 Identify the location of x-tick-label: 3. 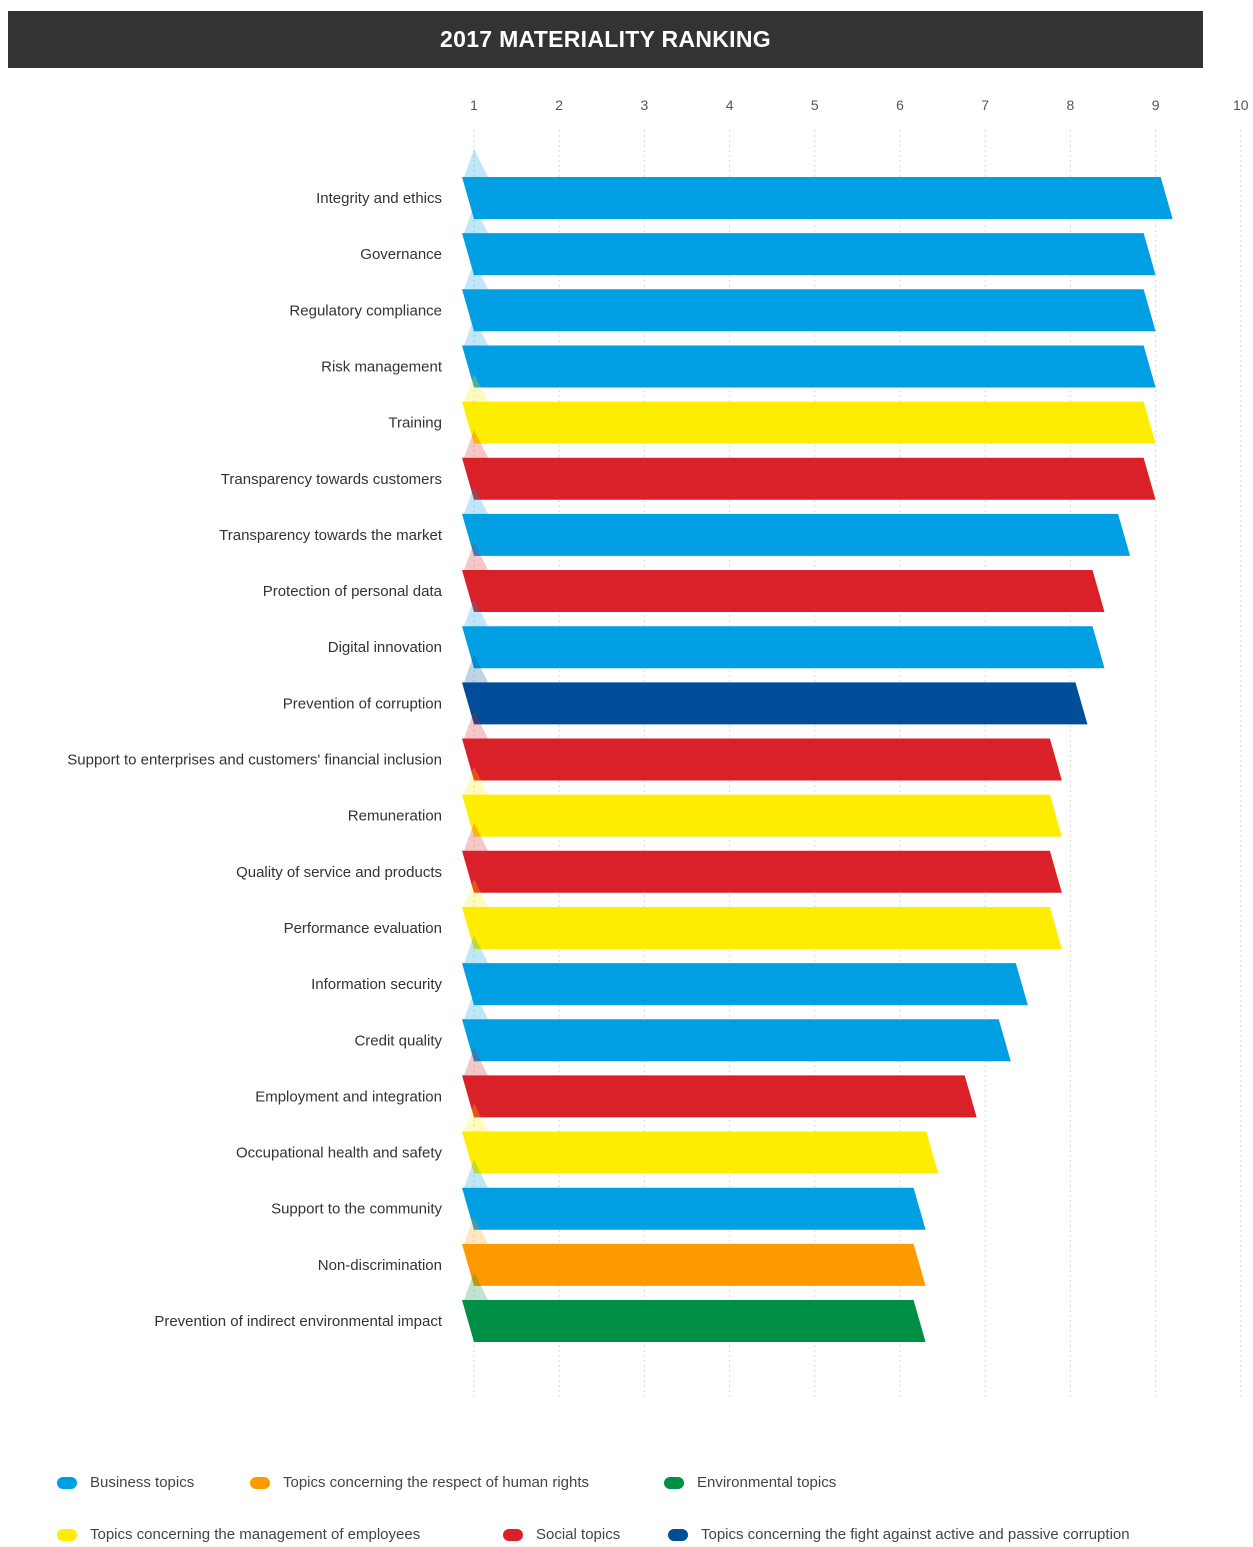
(645, 105).